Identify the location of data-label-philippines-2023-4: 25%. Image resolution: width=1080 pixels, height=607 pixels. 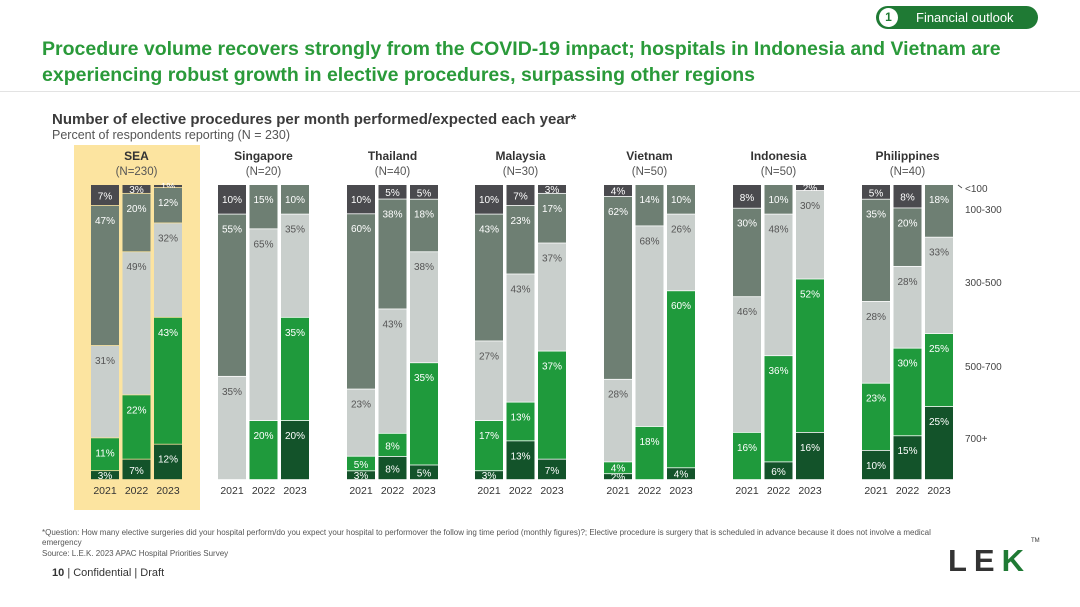
(939, 422).